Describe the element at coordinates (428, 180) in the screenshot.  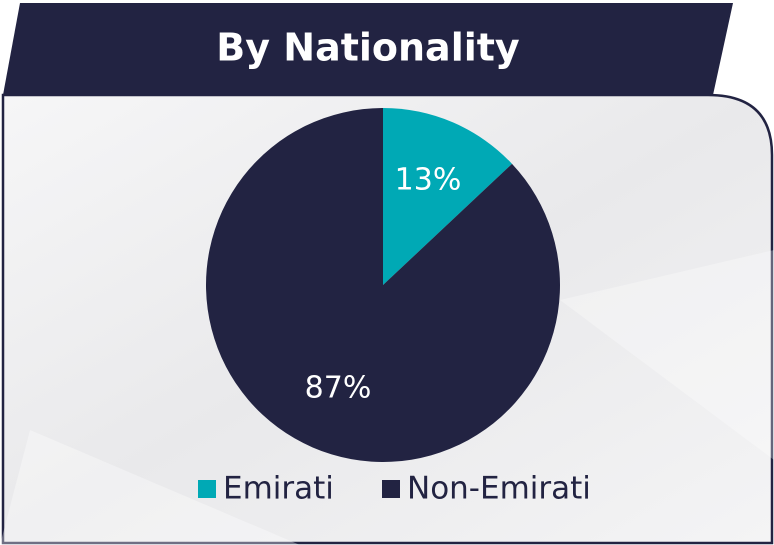
I see `data-label: 13%` at that location.